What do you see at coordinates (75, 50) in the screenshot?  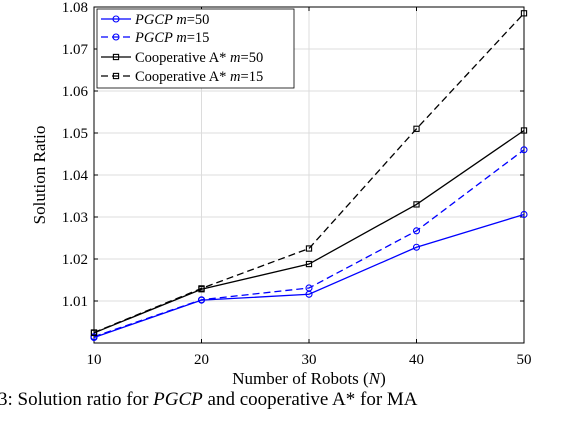 I see `y-tick-label: 1.07` at bounding box center [75, 50].